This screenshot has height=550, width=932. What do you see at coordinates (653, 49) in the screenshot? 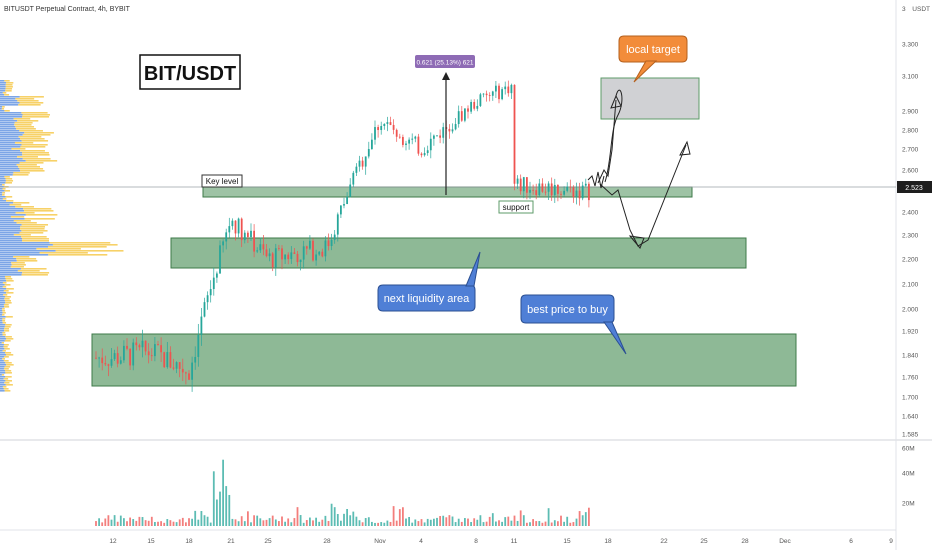
I see `target-callout` at bounding box center [653, 49].